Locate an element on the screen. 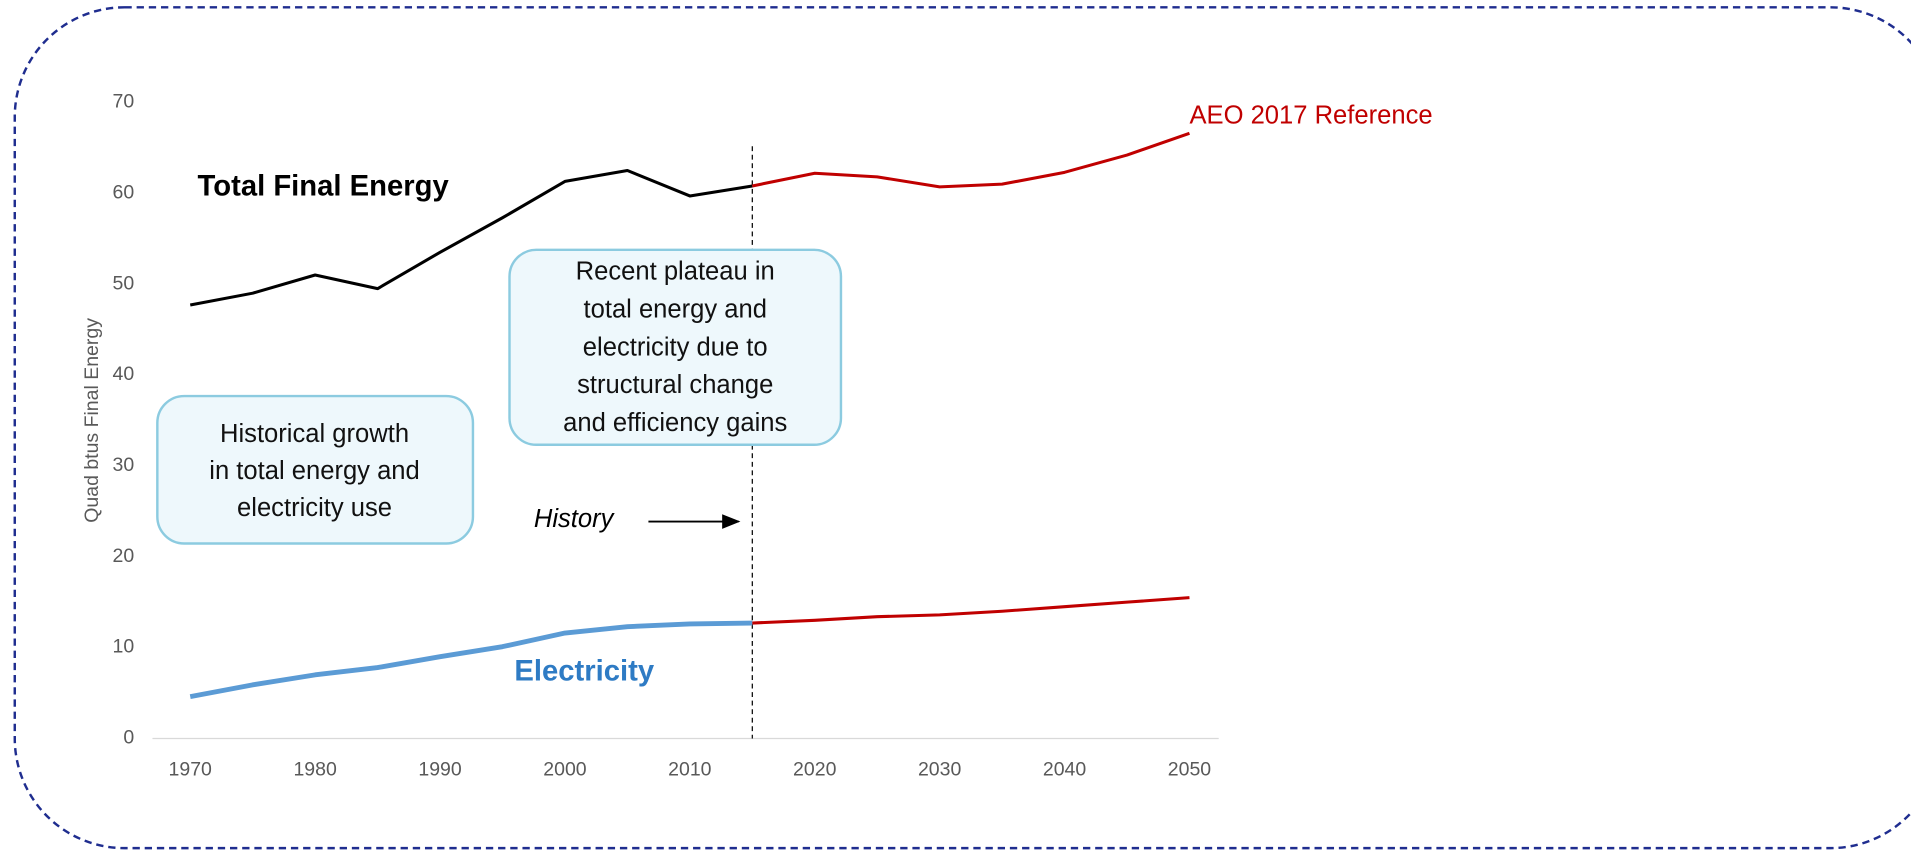 The height and width of the screenshot is (853, 1911). annotation: AEO 2017 Reference is located at coordinates (1310, 116).